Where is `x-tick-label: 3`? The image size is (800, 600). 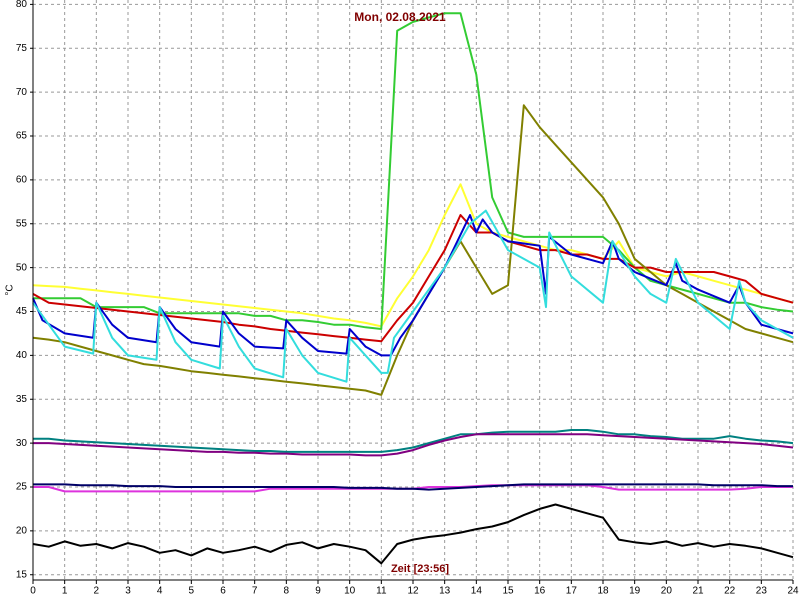 x-tick-label: 3 is located at coordinates (128, 591).